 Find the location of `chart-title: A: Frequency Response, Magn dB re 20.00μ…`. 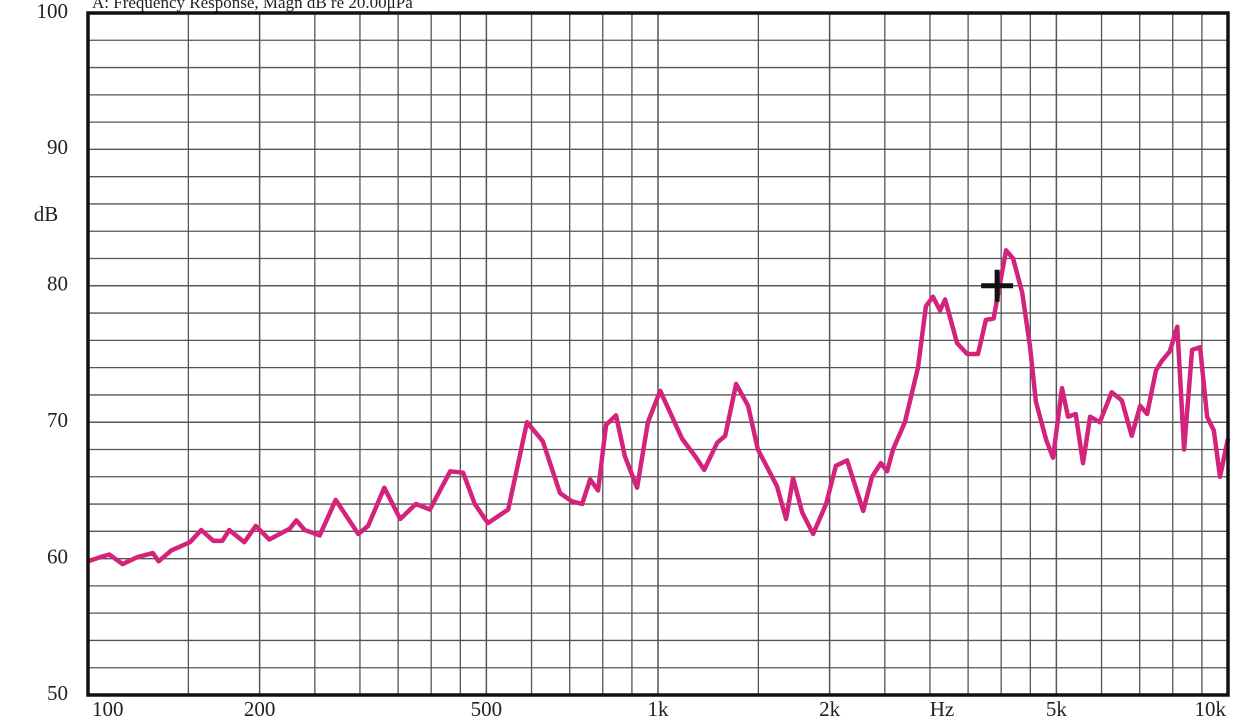

chart-title: A: Frequency Response, Magn dB re 20.00μ… is located at coordinates (252, 6).